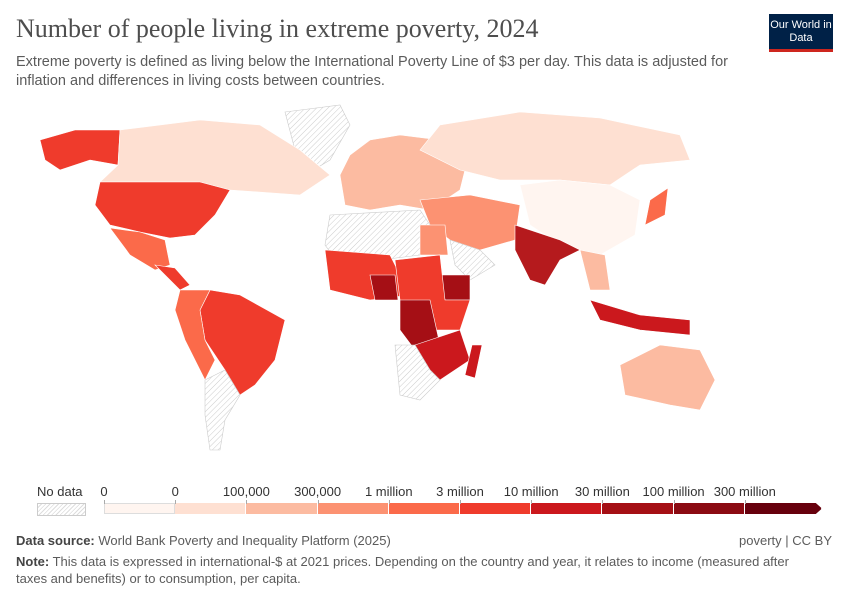 The image size is (850, 600). Describe the element at coordinates (785, 540) in the screenshot. I see `license: poverty | CC BY` at that location.